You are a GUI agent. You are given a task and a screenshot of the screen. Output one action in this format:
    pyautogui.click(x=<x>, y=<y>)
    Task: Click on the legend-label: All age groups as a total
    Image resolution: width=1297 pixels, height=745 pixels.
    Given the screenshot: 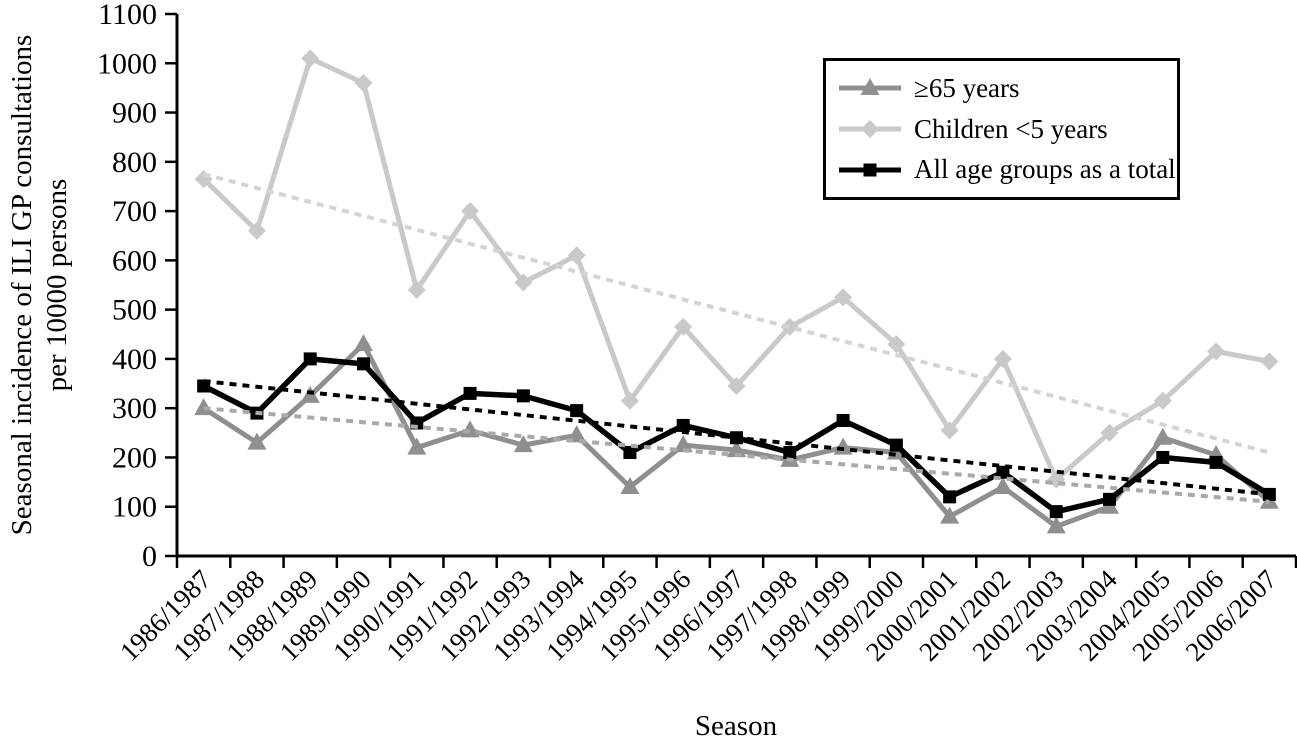 What is the action you would take?
    pyautogui.click(x=1045, y=169)
    